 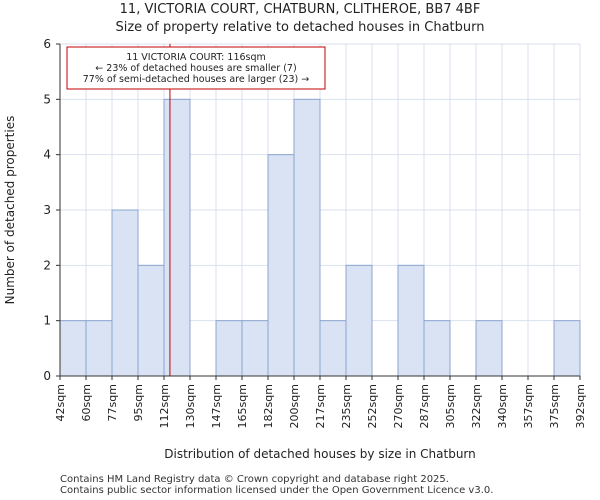 I want to click on x-tick-label: 235sqm, so click(x=346, y=406).